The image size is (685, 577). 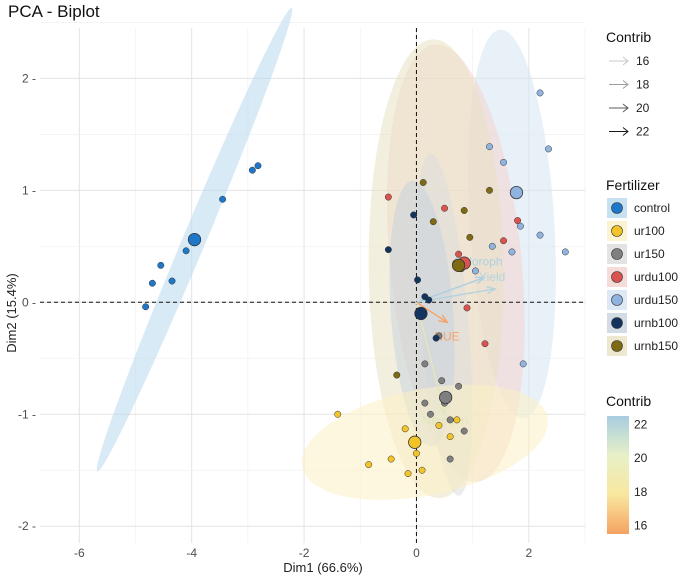 I want to click on arrow-nue, so click(x=432, y=312).